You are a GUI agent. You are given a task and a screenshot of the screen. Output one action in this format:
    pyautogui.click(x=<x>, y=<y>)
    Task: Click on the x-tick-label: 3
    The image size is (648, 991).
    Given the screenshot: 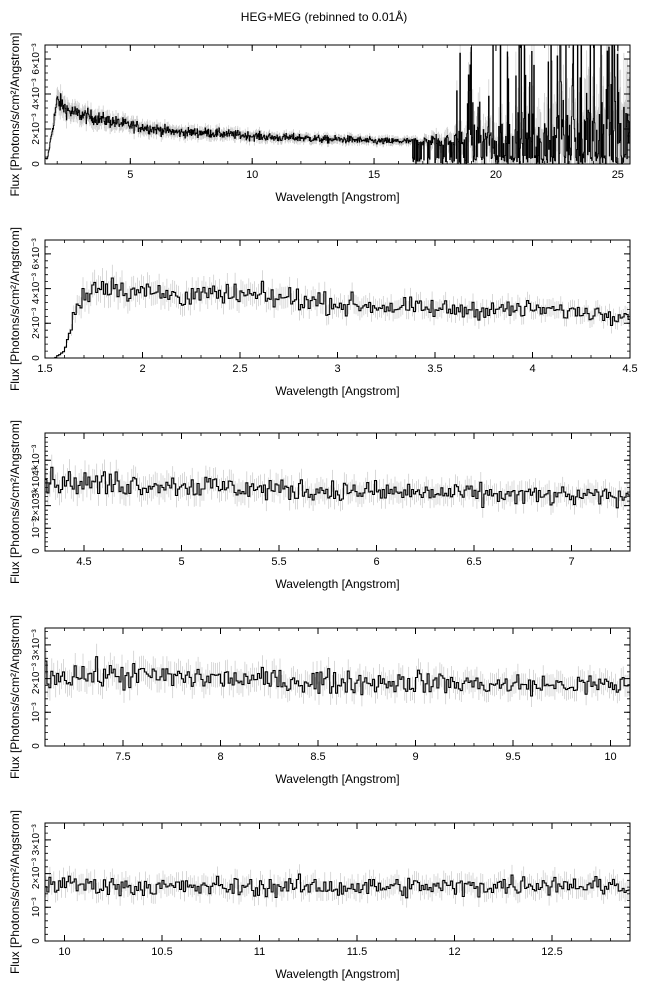 What is the action you would take?
    pyautogui.click(x=337, y=369)
    